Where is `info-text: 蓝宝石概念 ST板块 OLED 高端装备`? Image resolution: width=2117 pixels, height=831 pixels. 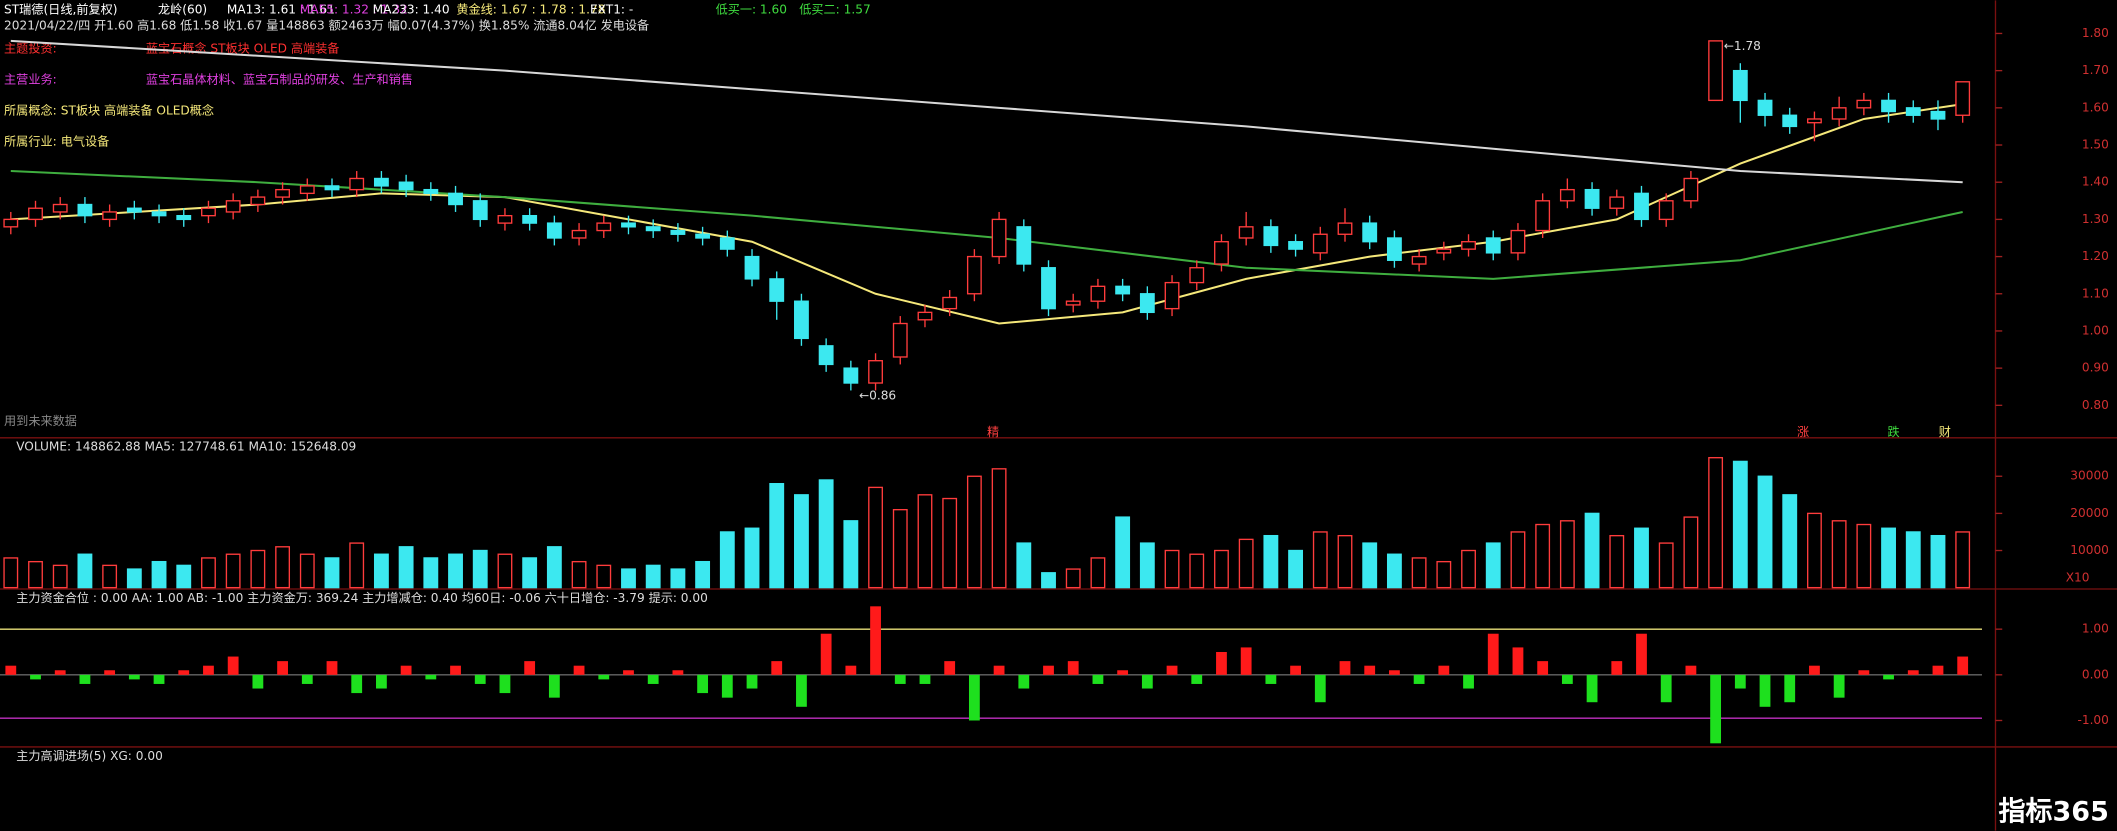 info-text: 蓝宝石概念 ST板块 OLED 高端装备 is located at coordinates (243, 47).